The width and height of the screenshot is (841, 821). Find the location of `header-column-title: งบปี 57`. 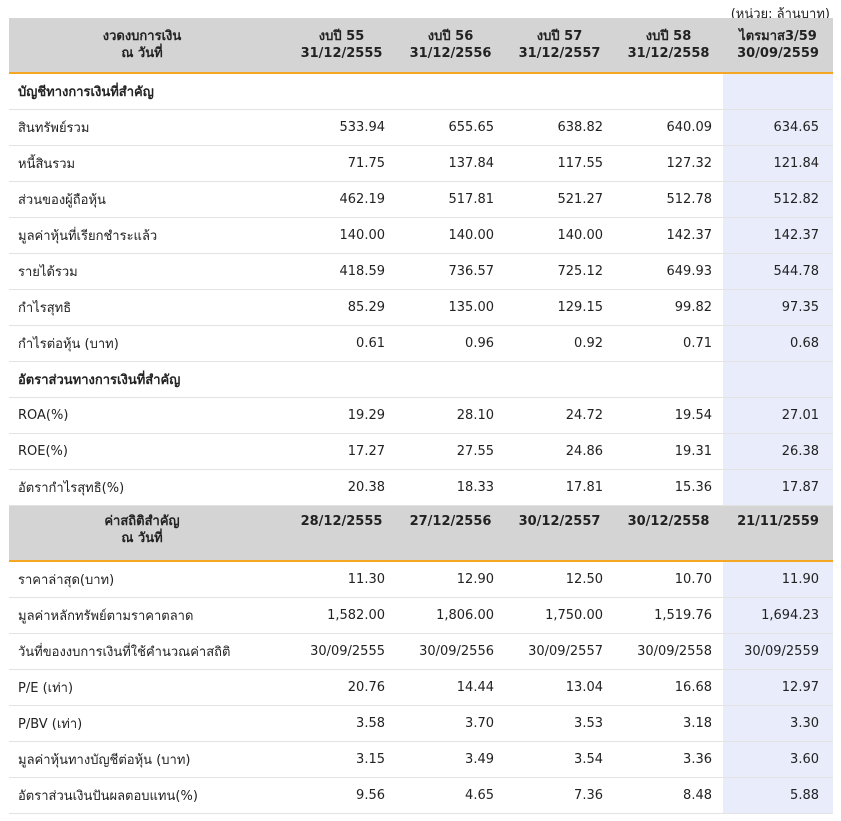

header-column-title: งบปี 57 is located at coordinates (559, 36).